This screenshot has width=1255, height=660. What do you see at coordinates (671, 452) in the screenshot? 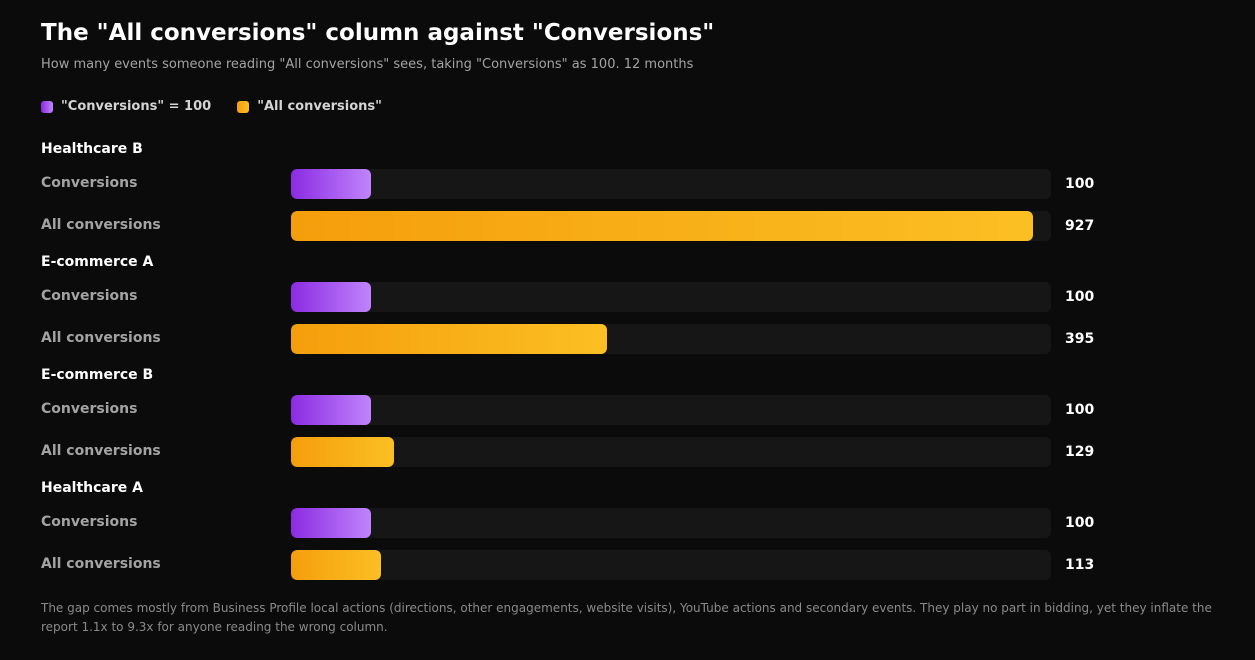
I see `bar-track-e-commerce-b-all-conversions` at bounding box center [671, 452].